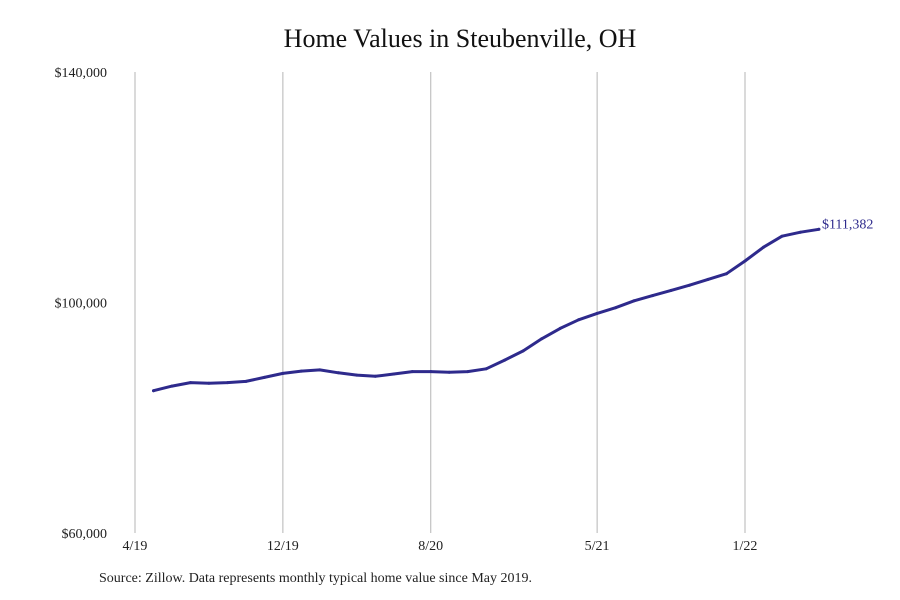 This screenshot has width=900, height=600. I want to click on end-value-label: $111,382, so click(847, 224).